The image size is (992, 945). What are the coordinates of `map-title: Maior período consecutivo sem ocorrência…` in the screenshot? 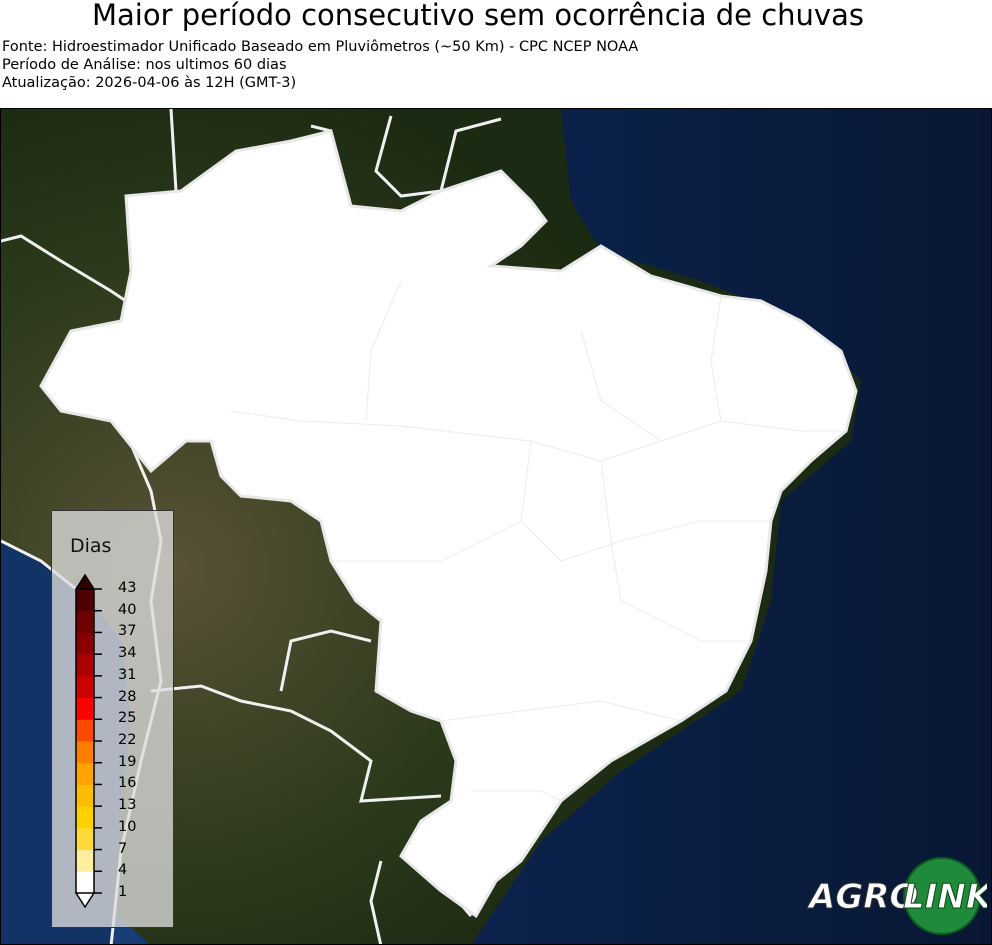 It's located at (478, 16).